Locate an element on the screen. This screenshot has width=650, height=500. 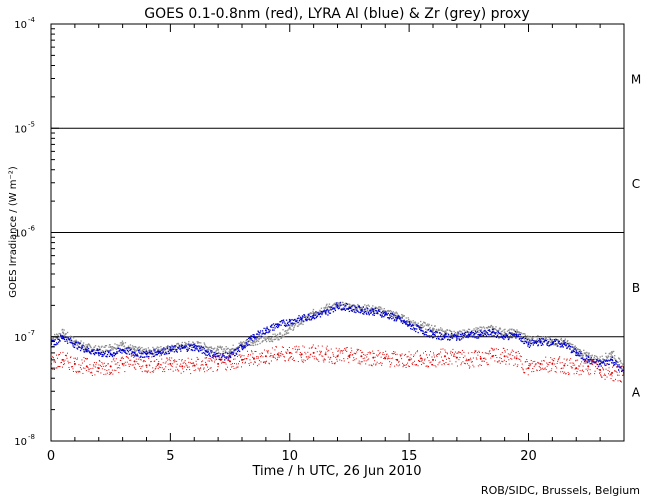
x-tick-label: 5 is located at coordinates (170, 456).